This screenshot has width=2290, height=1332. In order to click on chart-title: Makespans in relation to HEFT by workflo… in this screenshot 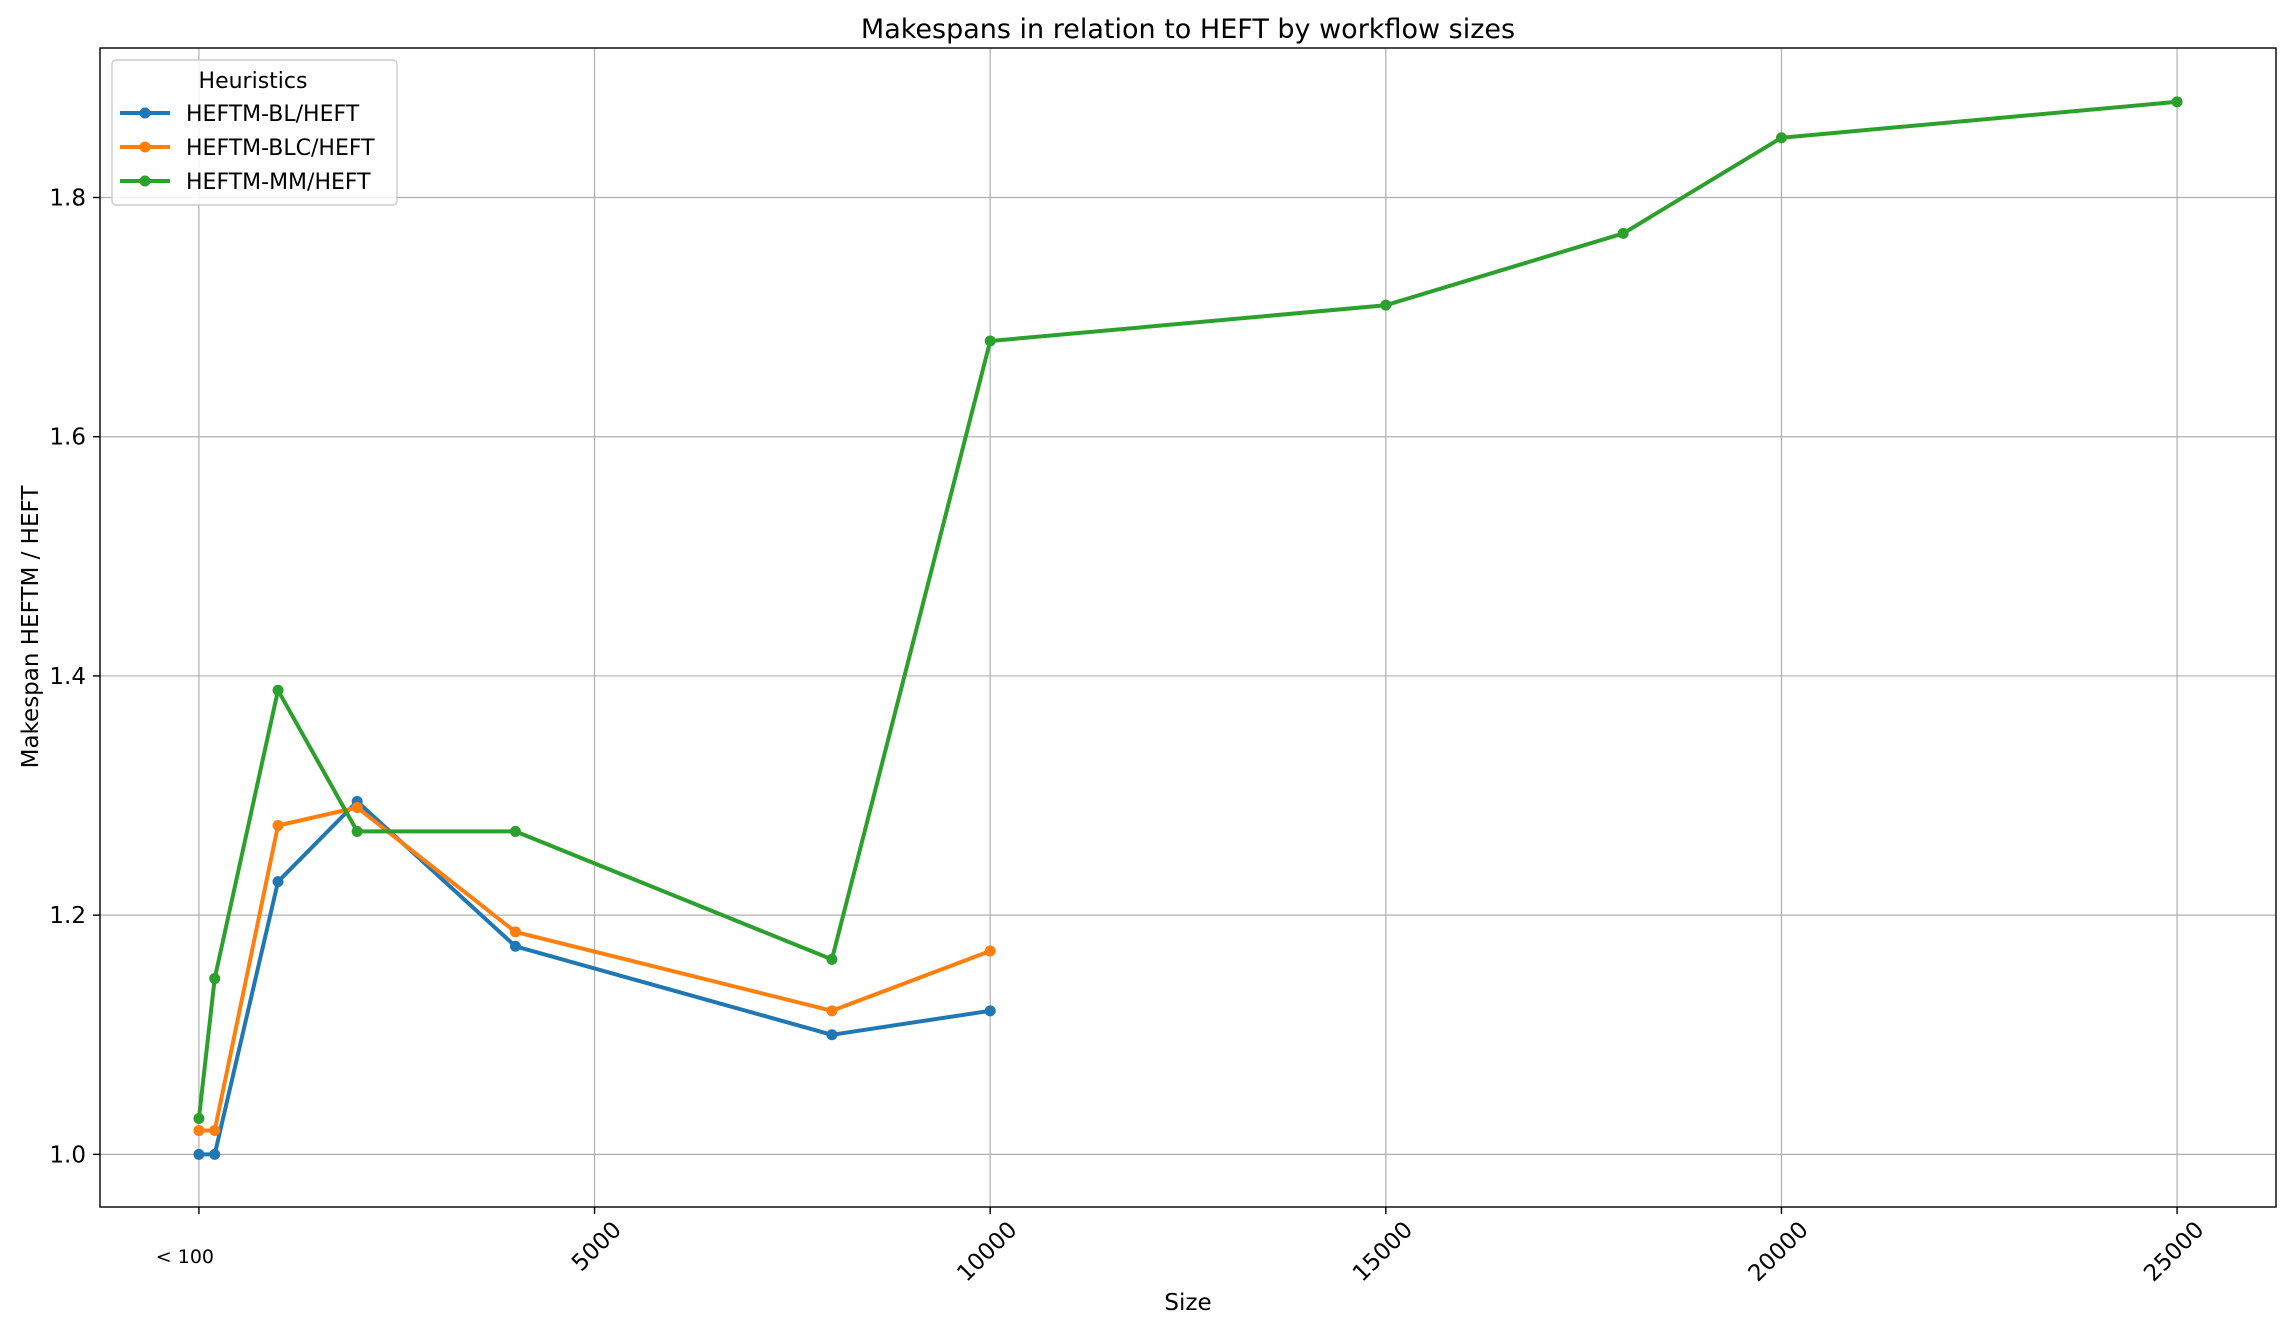, I will do `click(1188, 29)`.